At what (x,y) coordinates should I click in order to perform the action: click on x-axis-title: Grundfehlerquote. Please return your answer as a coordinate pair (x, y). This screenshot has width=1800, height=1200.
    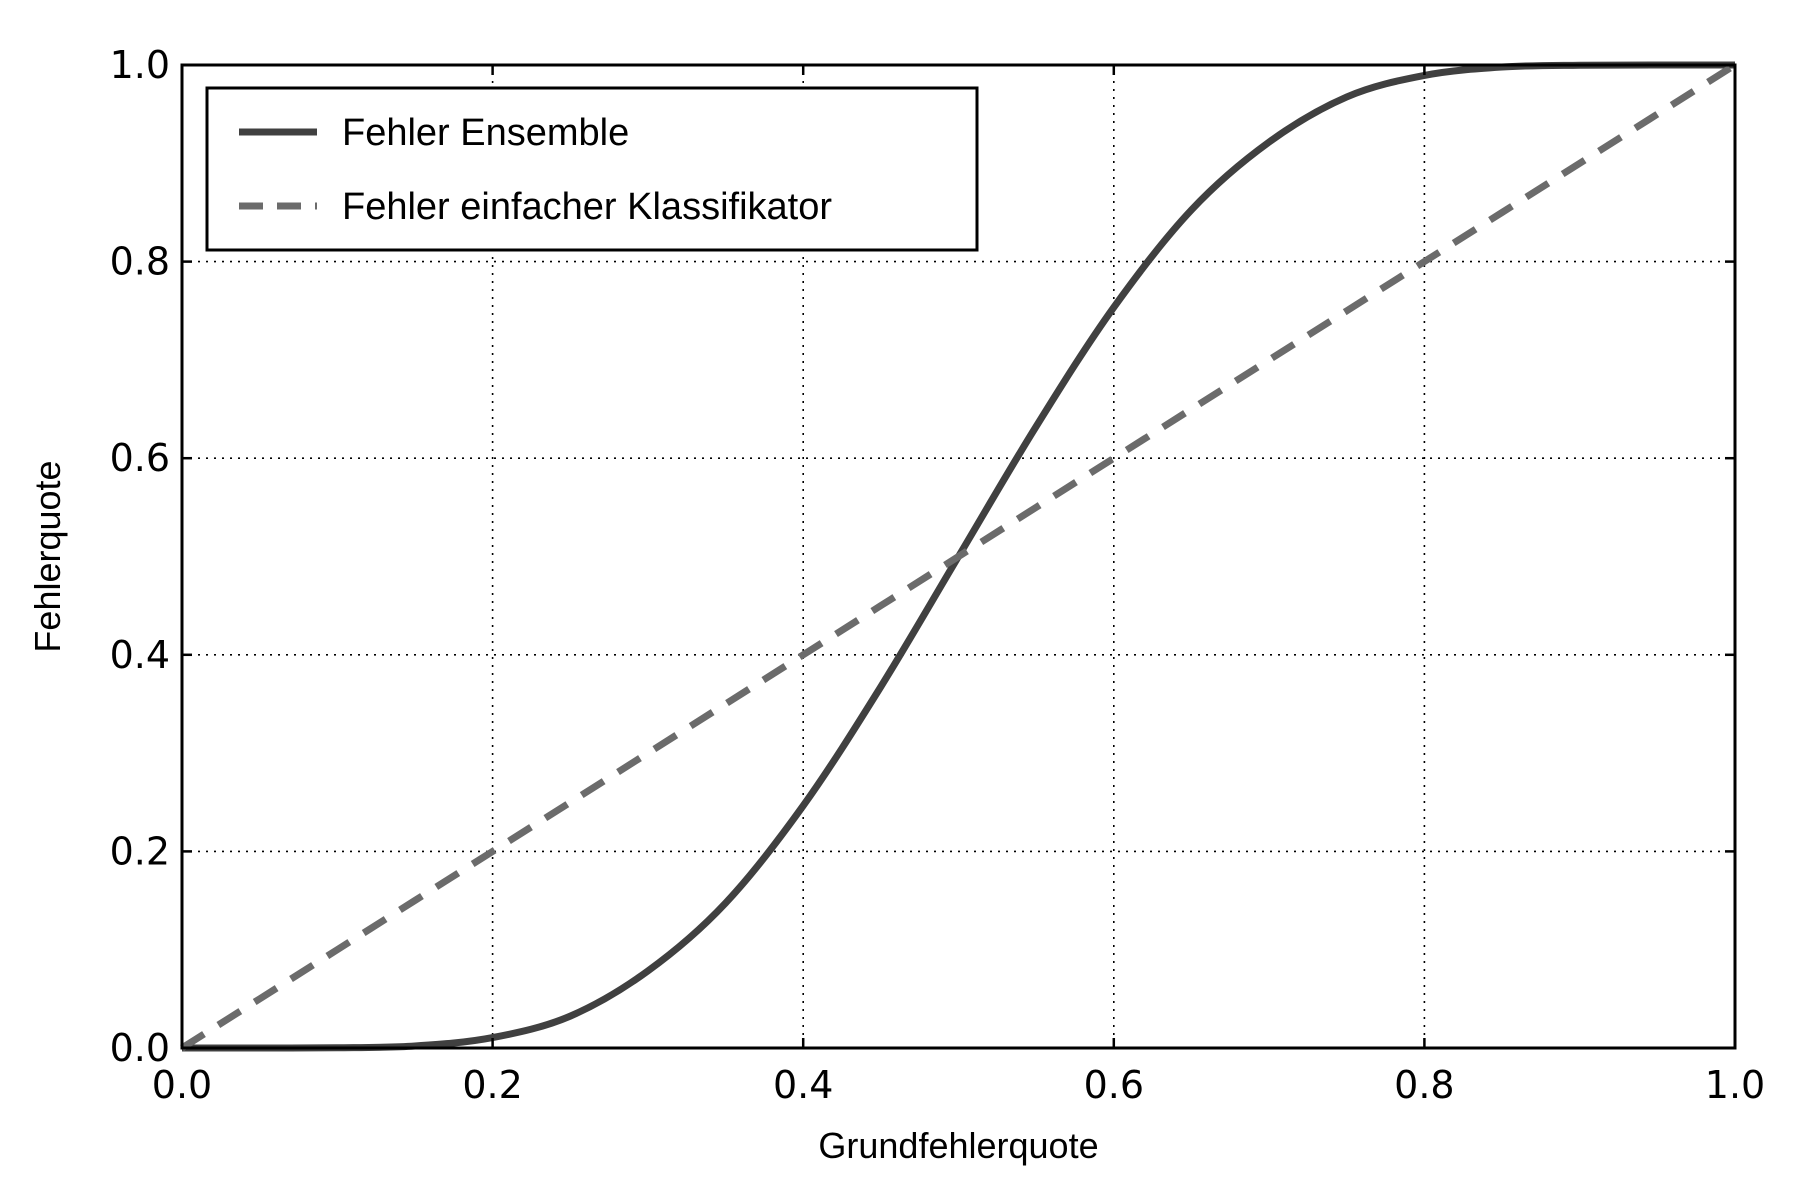
    Looking at the image, I should click on (958, 1145).